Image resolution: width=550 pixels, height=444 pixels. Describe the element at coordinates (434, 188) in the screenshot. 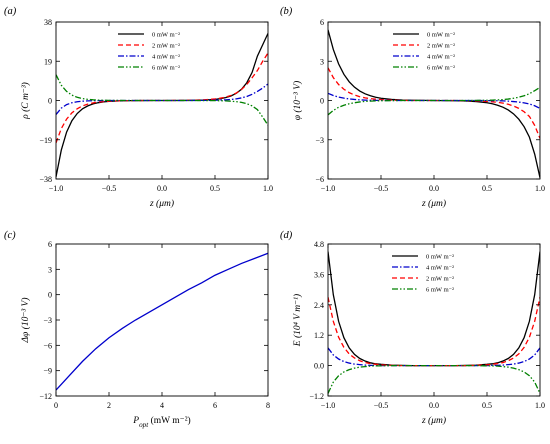

I see `x-tick-label-b-2: 0.0` at that location.